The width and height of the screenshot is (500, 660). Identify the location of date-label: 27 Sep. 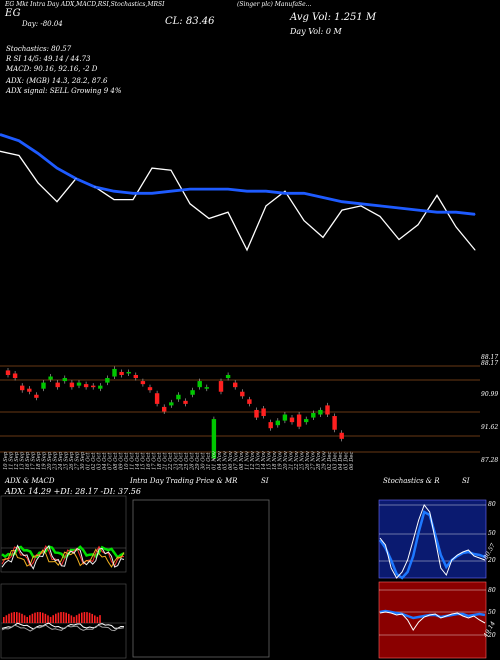
(77, 461).